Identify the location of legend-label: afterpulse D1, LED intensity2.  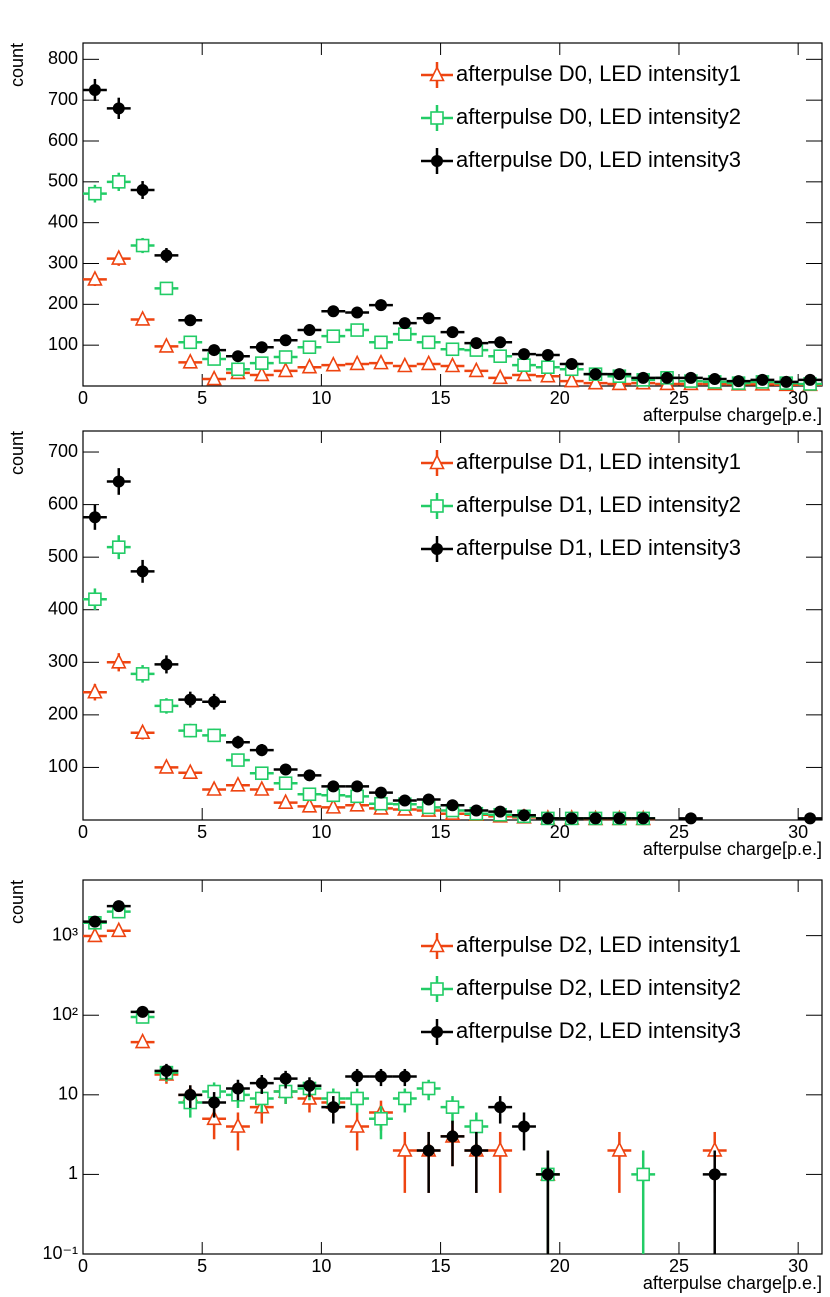
(598, 504).